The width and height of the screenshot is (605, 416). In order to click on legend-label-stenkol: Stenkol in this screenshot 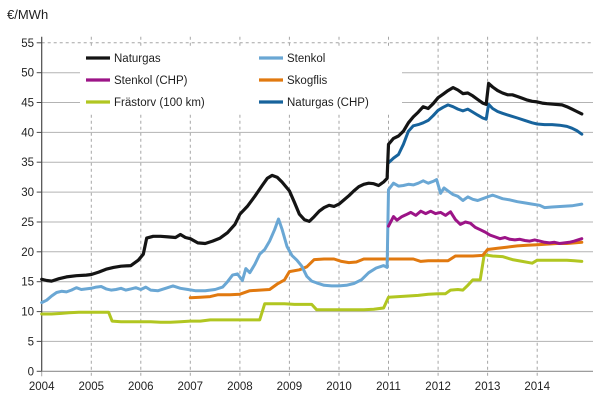, I will do `click(306, 59)`.